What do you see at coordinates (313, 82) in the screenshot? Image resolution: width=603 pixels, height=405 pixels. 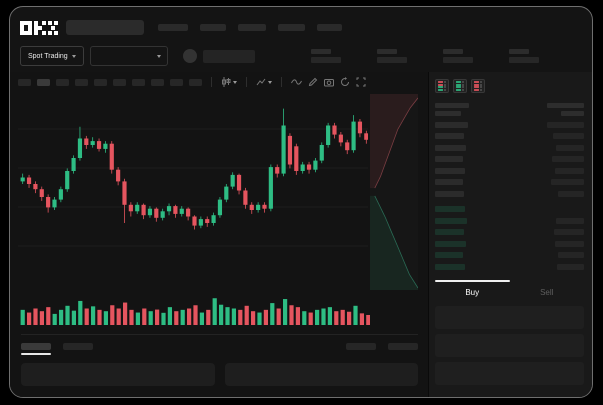 I see `draw-tool-button` at bounding box center [313, 82].